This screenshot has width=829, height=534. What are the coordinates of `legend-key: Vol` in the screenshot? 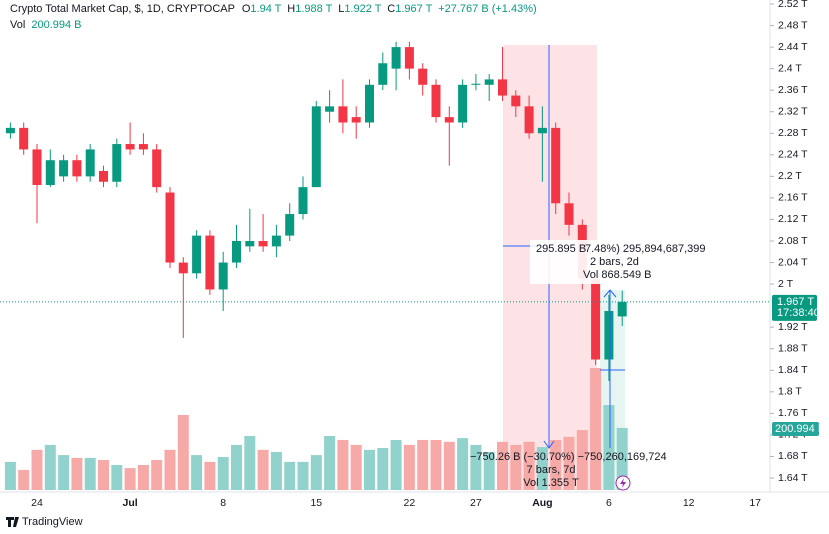 It's located at (17, 25).